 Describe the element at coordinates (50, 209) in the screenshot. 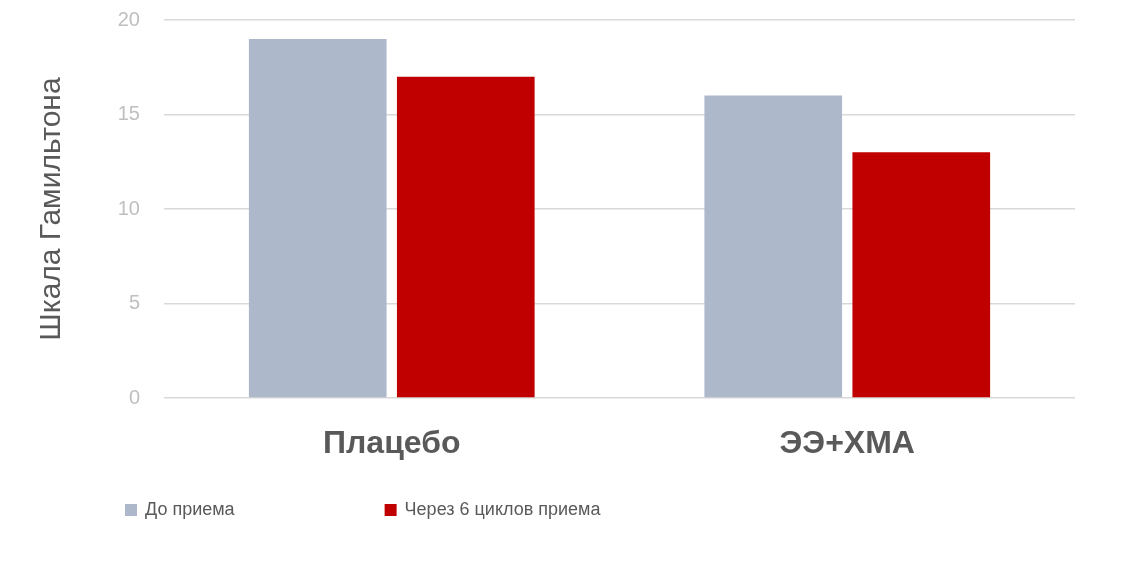

I see `y-axis-title: Шкала Гамильтона` at that location.